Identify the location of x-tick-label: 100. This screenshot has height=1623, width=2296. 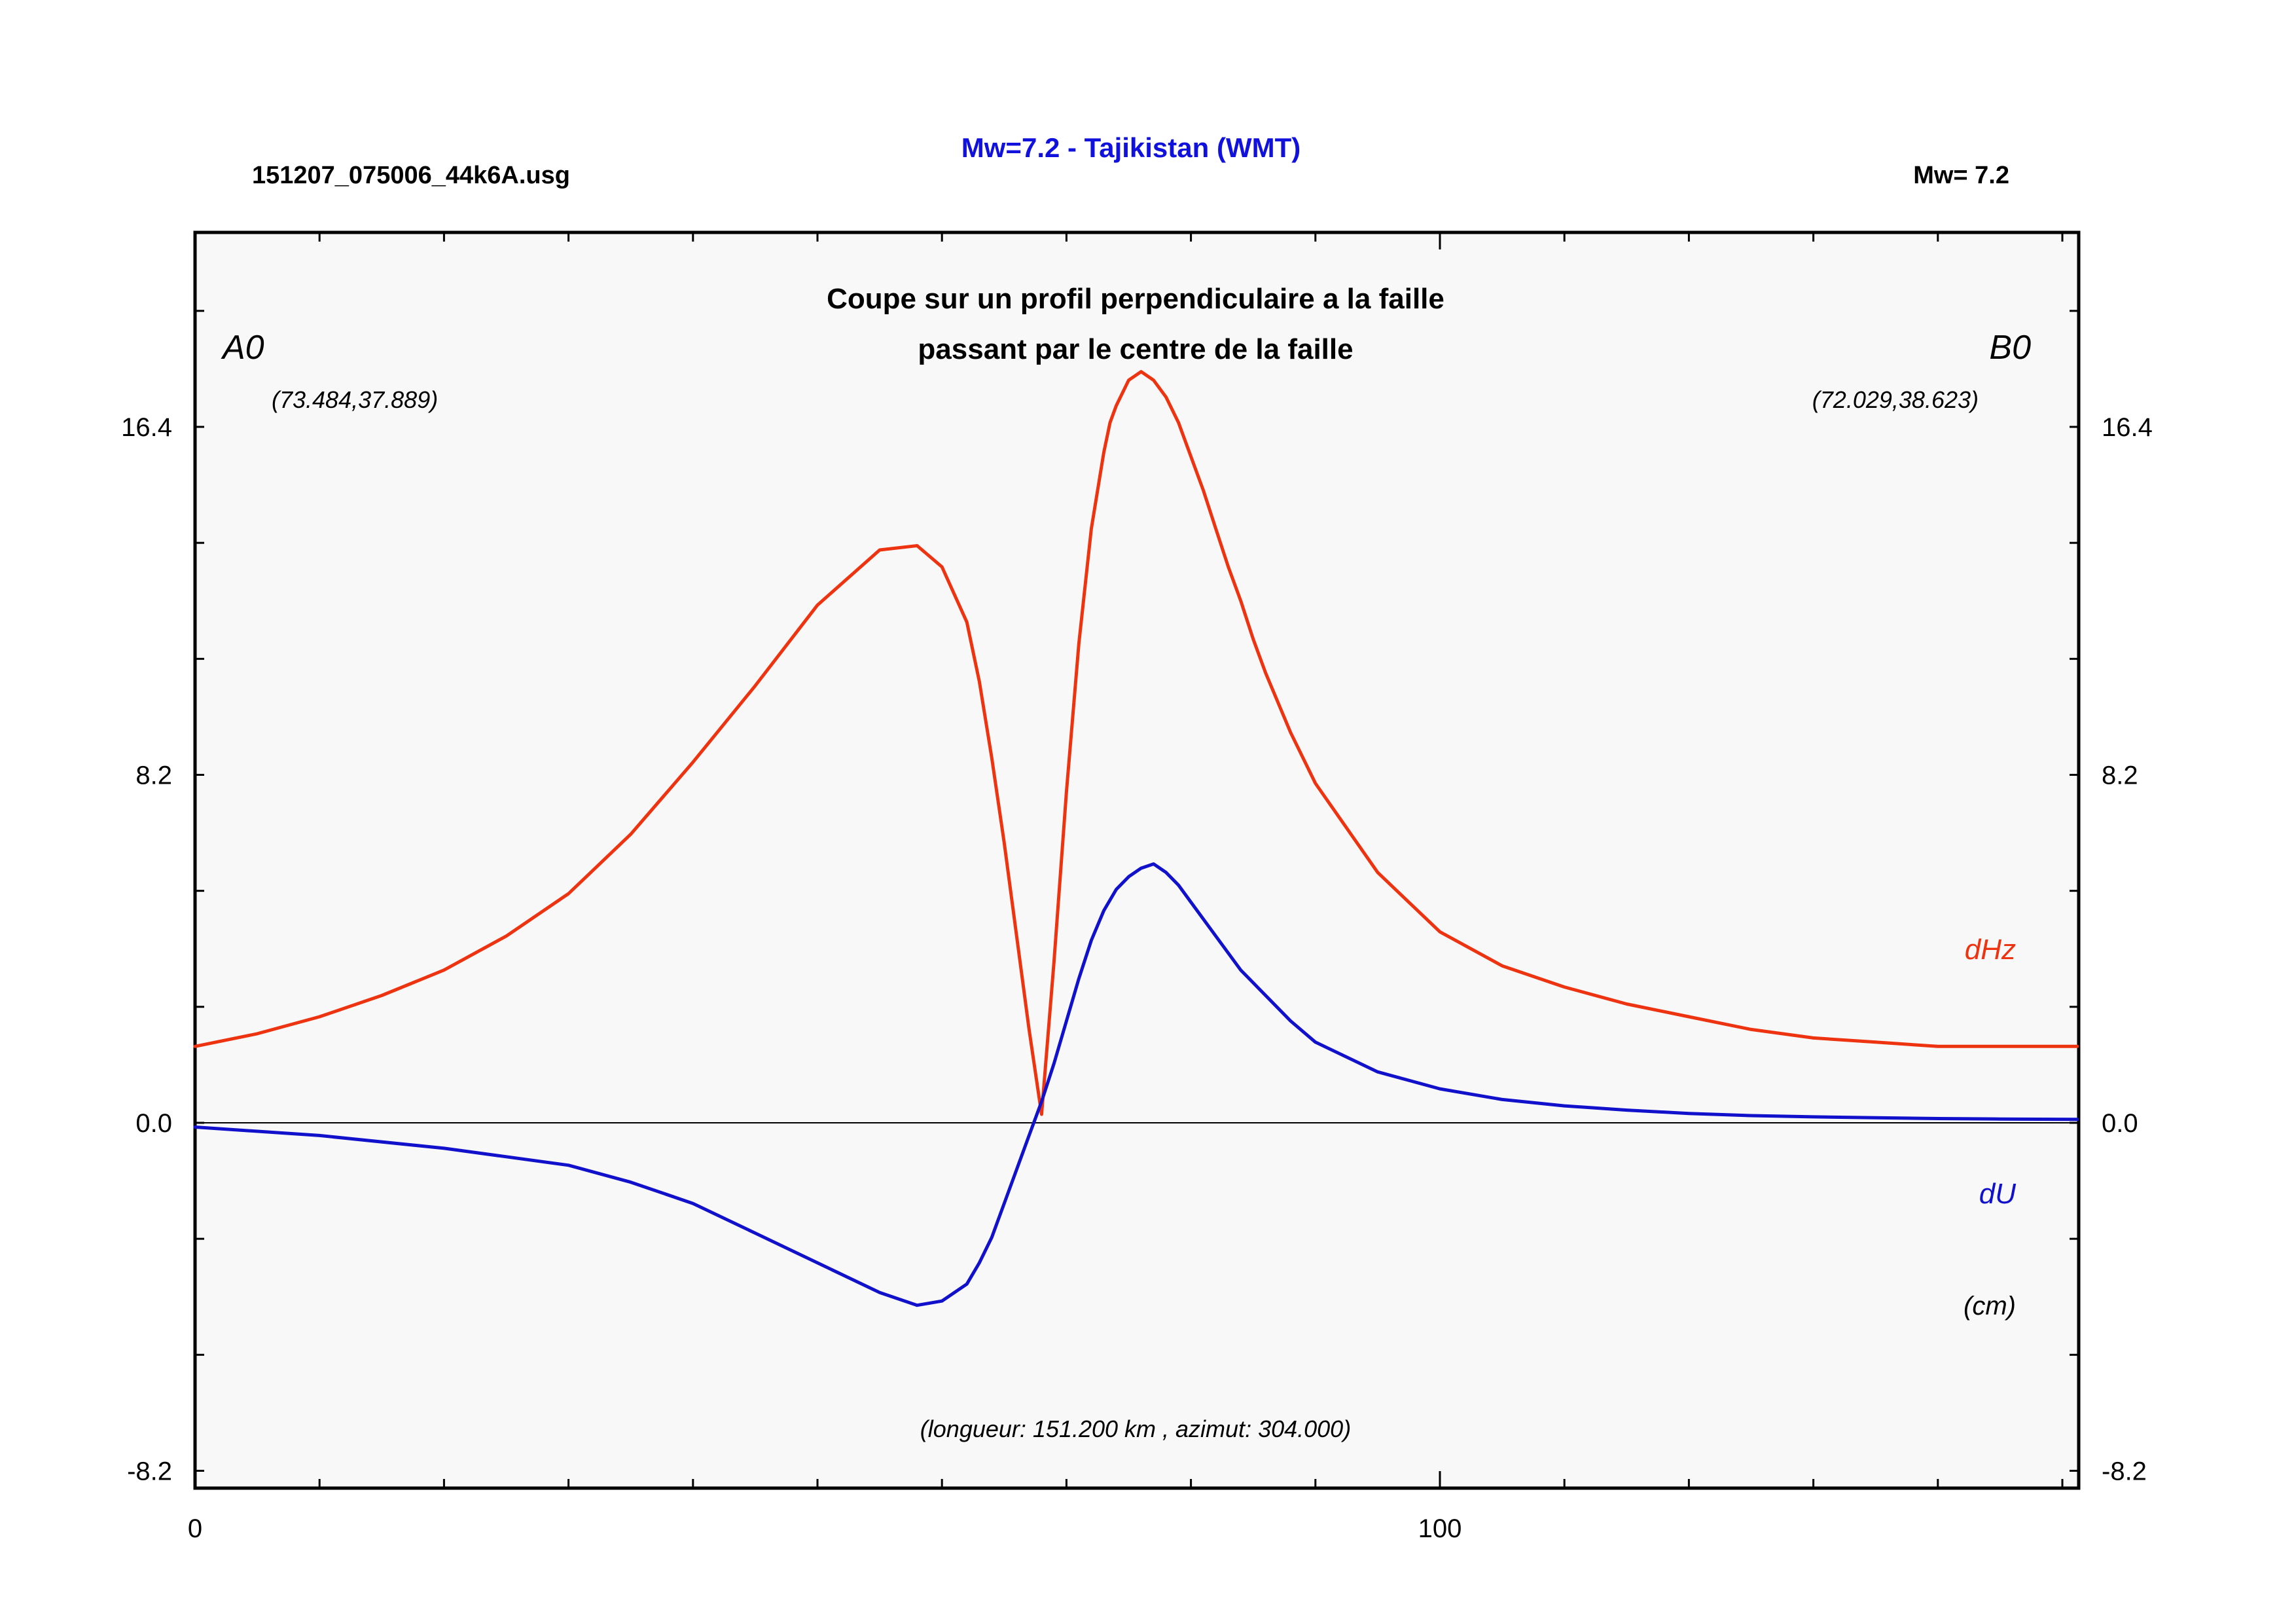
(1440, 1528).